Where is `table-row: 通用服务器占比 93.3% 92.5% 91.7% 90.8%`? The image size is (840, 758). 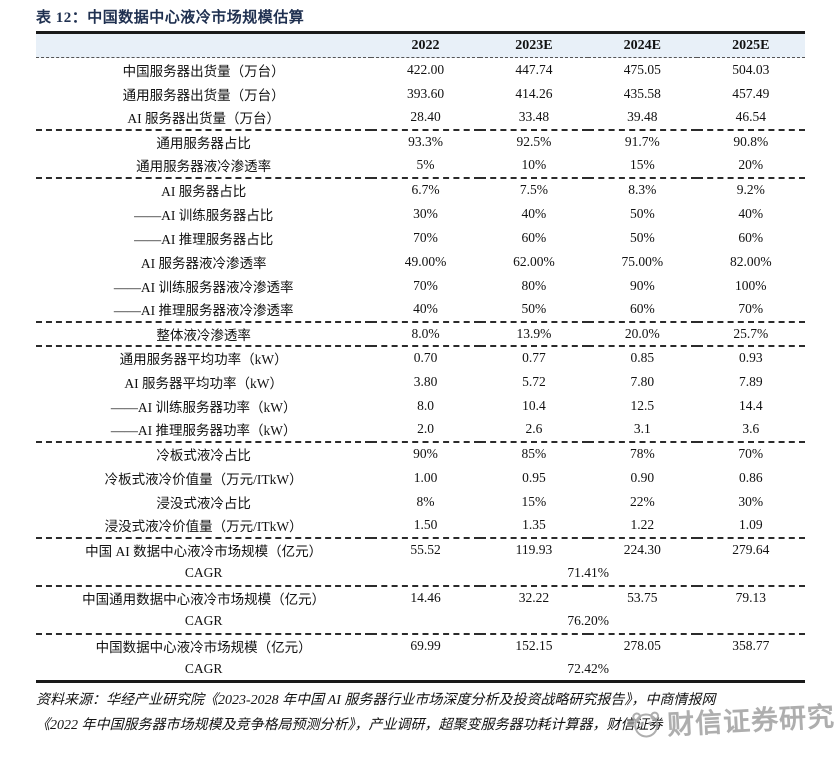 table-row: 通用服务器占比 93.3% 92.5% 91.7% 90.8% is located at coordinates (420, 141).